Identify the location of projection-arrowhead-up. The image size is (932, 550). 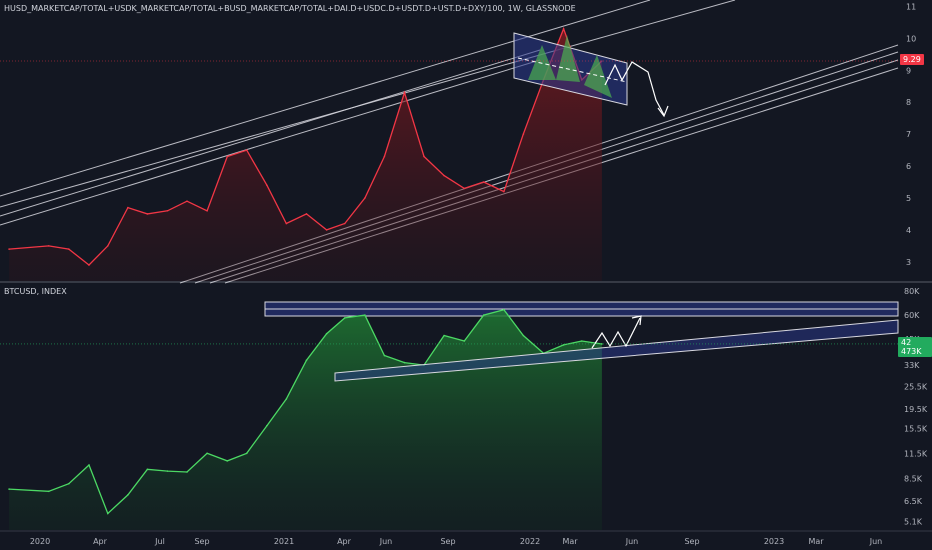
(636, 320).